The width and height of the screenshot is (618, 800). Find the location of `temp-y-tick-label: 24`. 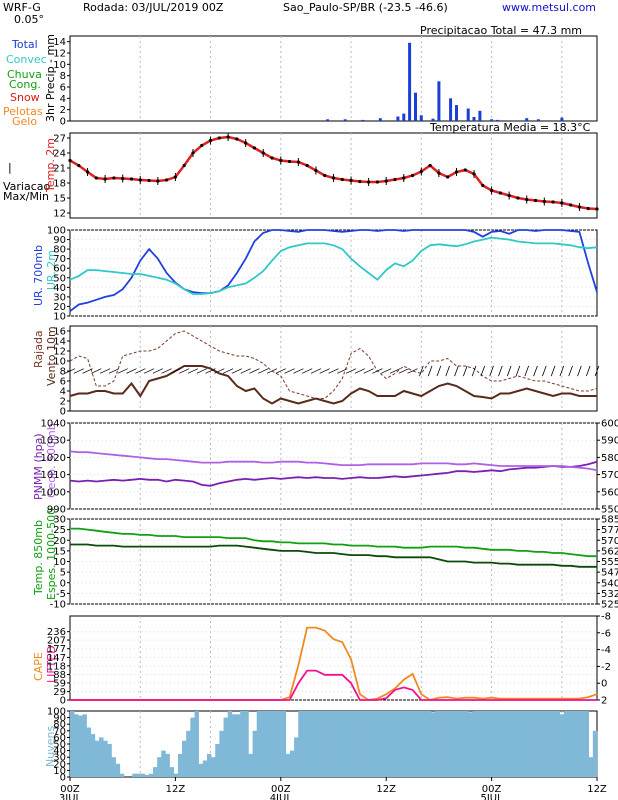

temp-y-tick-label: 24 is located at coordinates (59, 154).